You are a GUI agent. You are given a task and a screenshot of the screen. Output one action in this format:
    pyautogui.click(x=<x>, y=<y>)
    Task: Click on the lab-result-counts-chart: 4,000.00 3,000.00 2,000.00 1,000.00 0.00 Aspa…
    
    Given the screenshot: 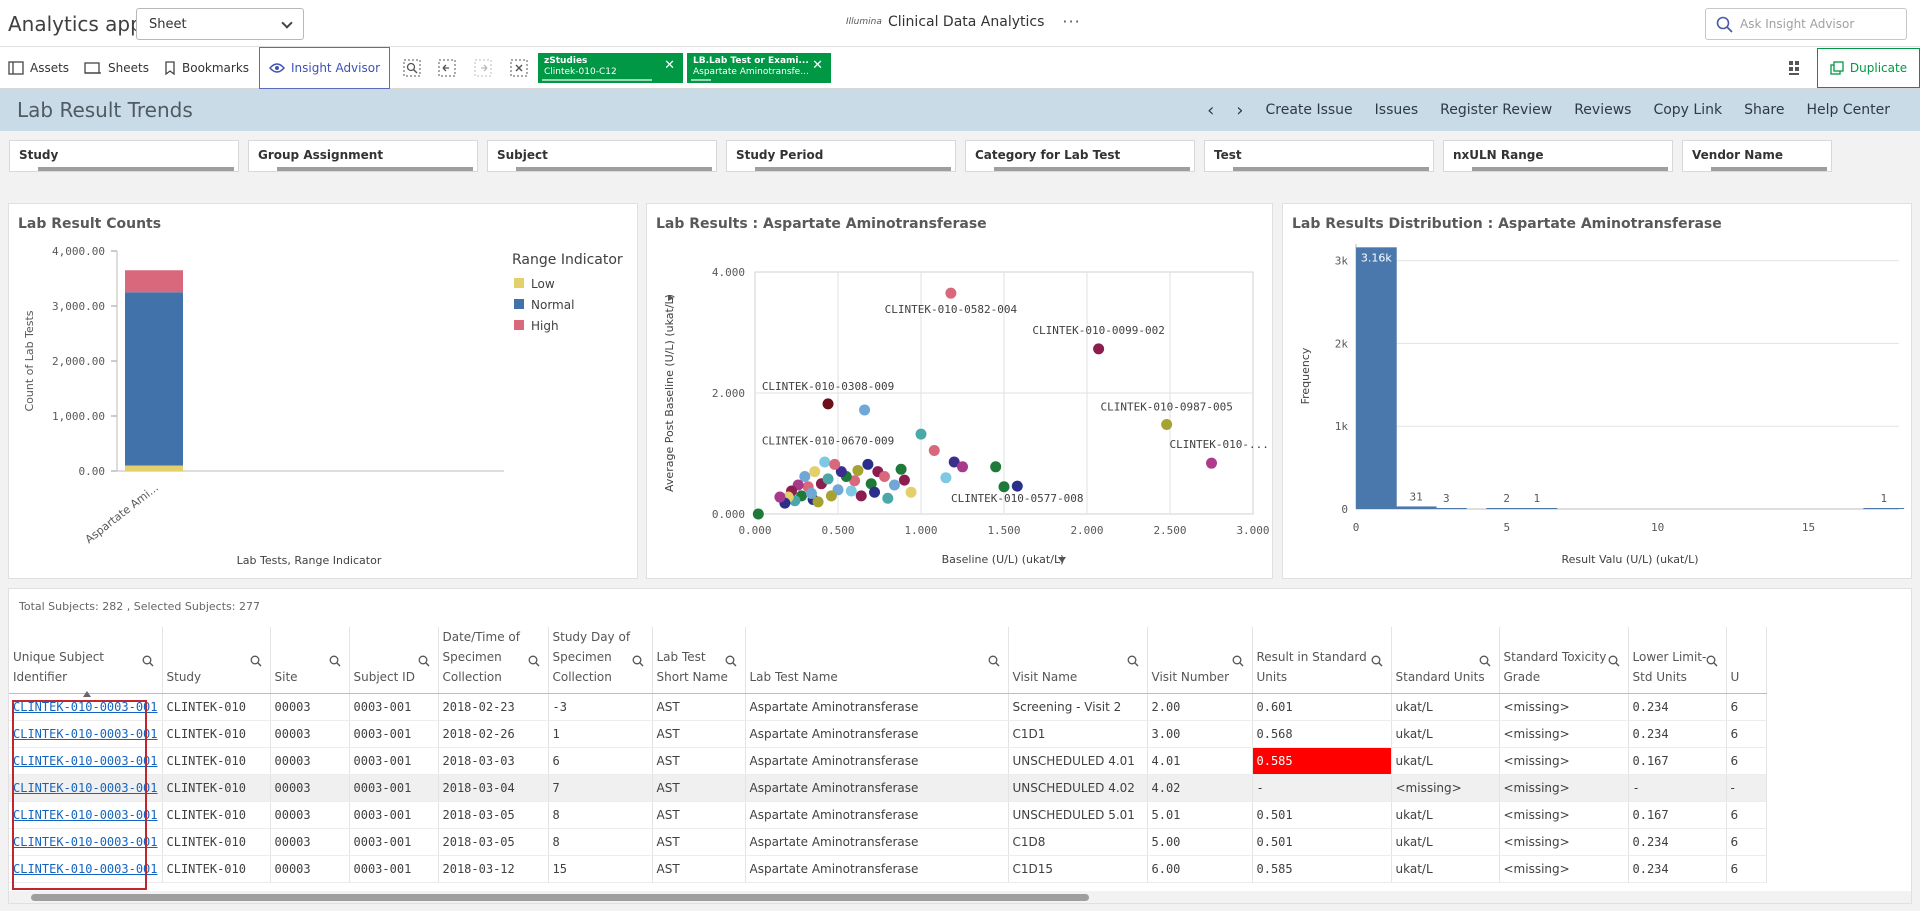 What is the action you would take?
    pyautogui.click(x=324, y=392)
    